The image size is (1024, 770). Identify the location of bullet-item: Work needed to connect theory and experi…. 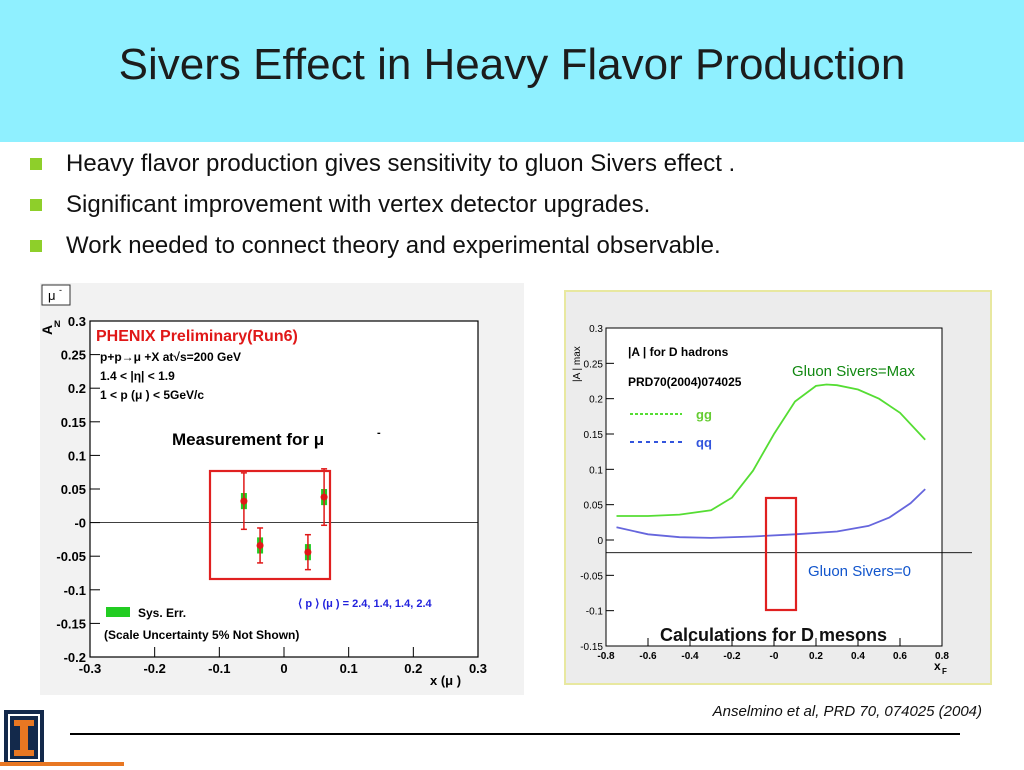
(382, 252).